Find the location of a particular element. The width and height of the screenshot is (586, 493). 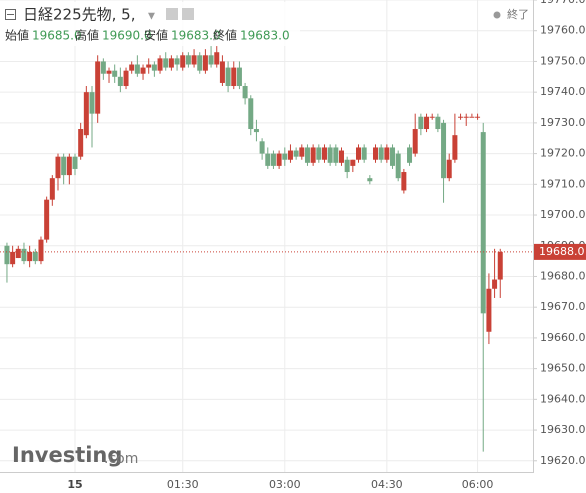

y-tick-label: 19750.0 is located at coordinates (563, 60).